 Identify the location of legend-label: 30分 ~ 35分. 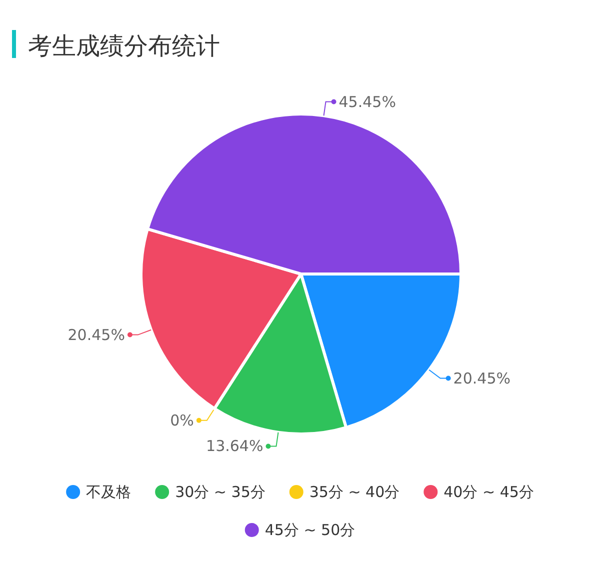
(220, 492).